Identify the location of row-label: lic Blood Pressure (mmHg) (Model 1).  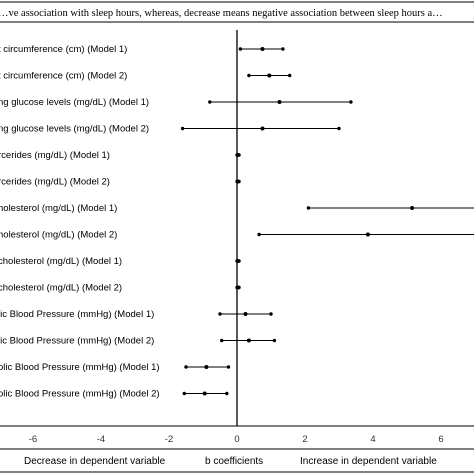
(77, 314).